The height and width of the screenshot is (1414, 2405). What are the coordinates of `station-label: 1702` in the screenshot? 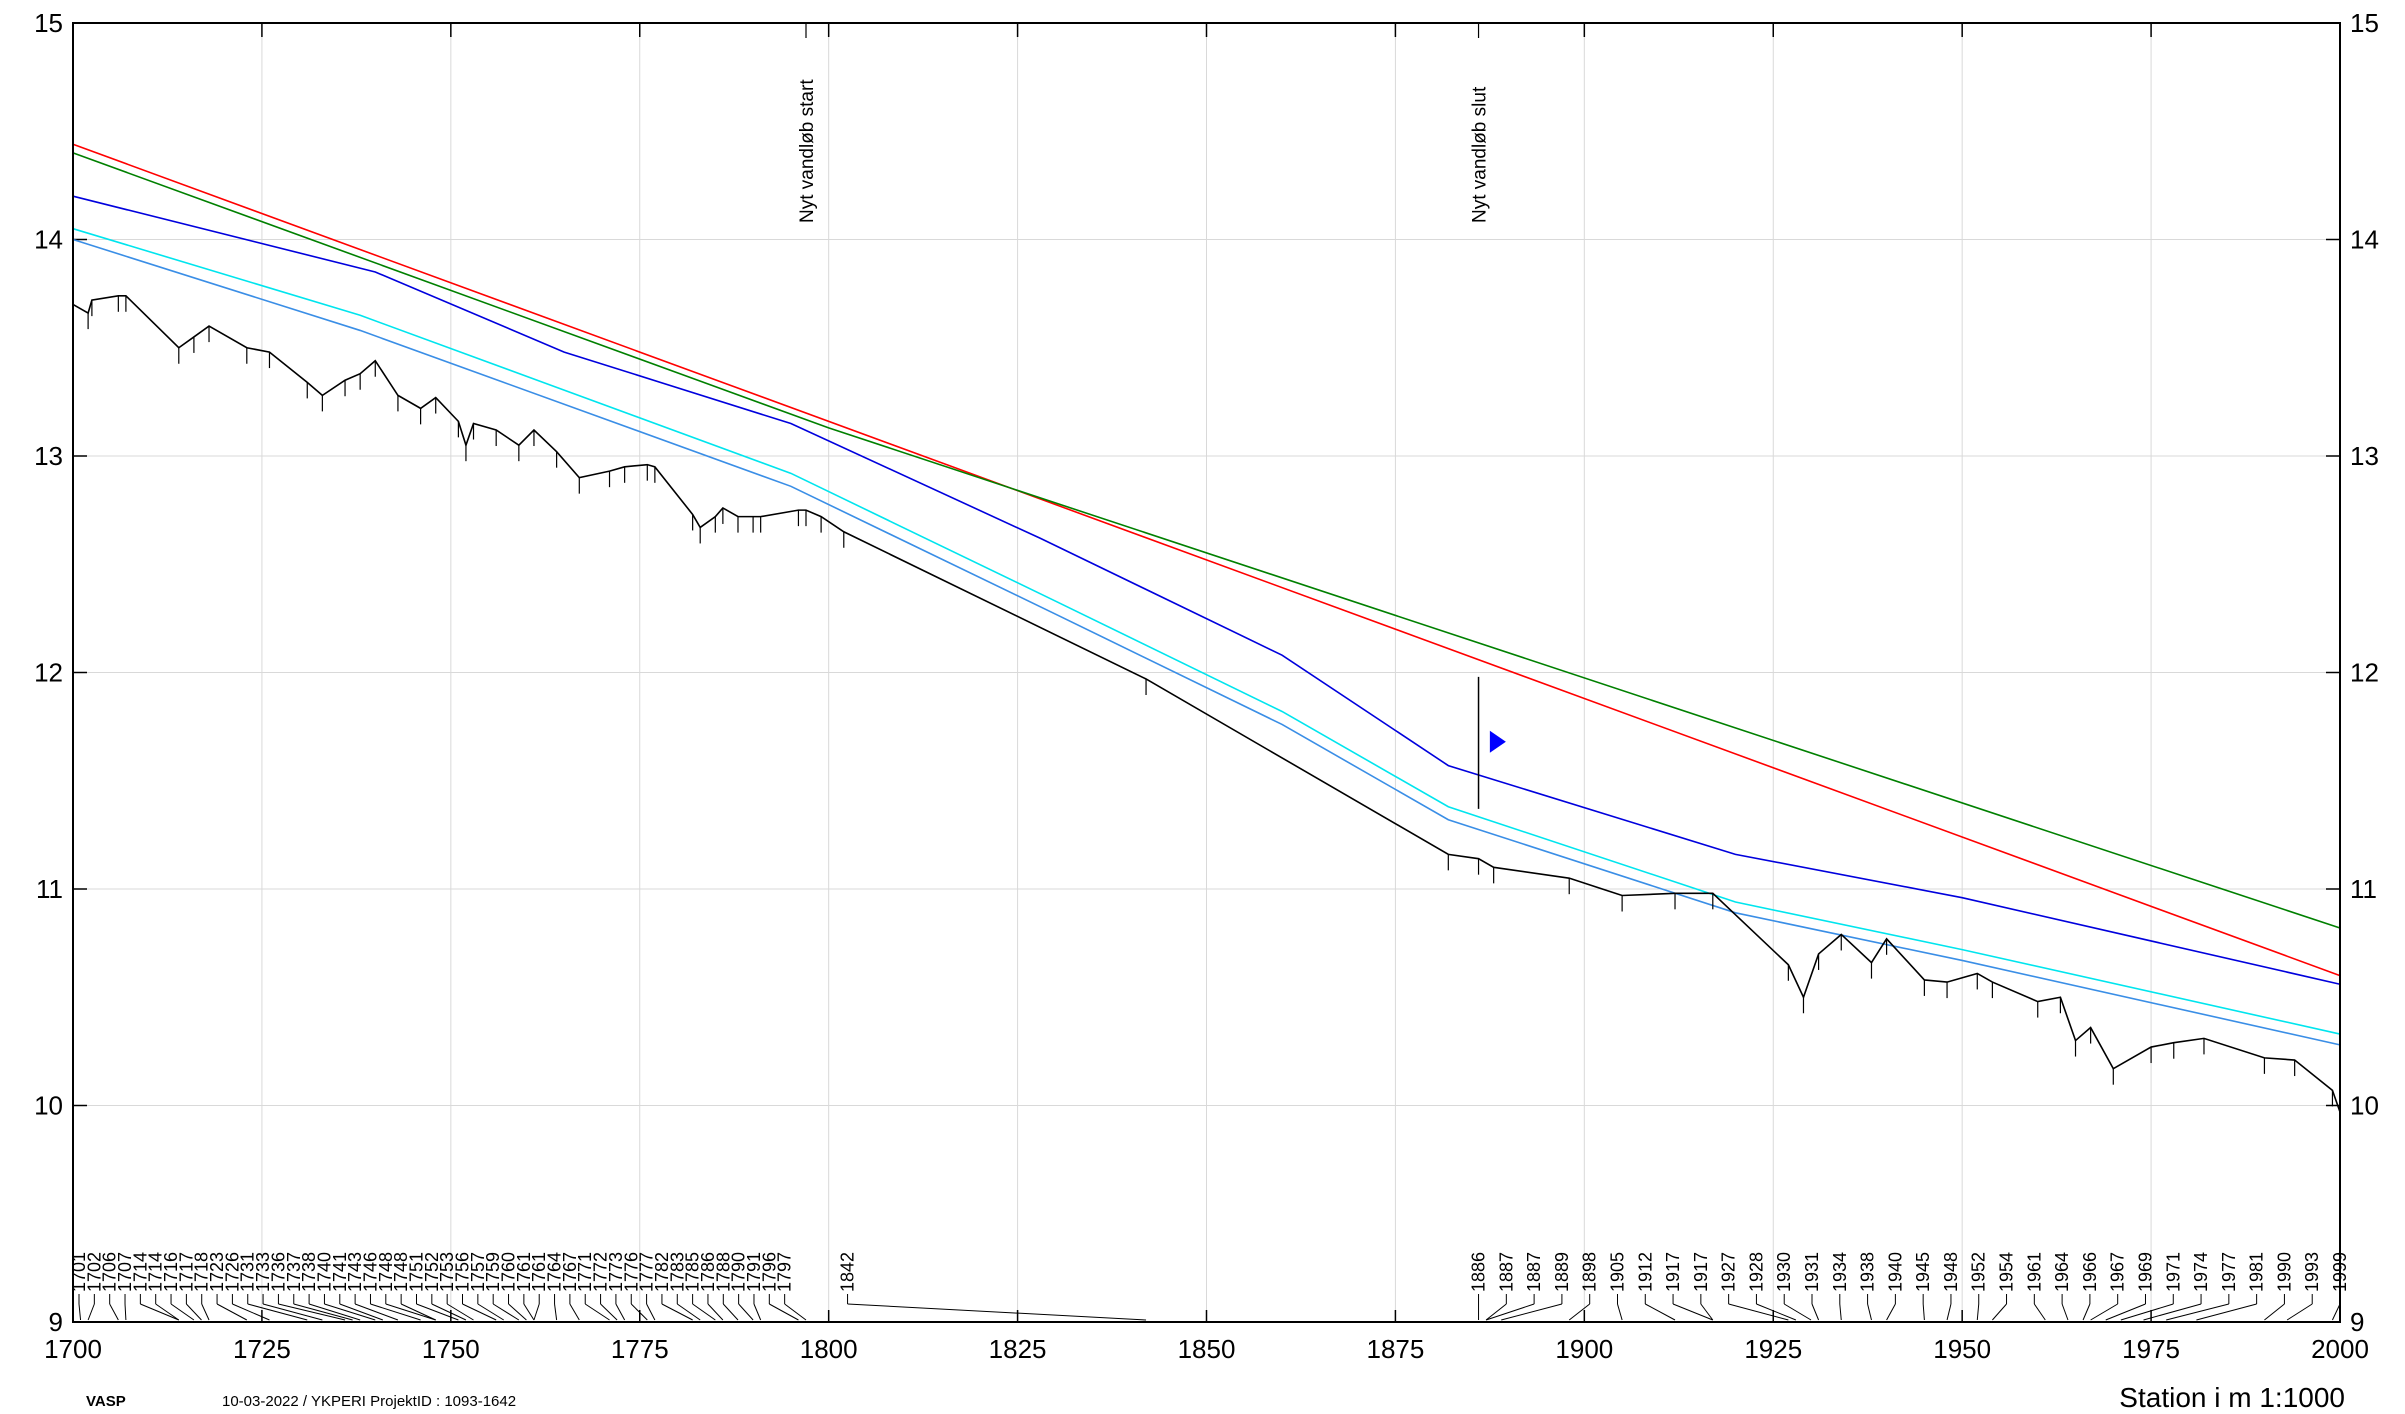 It's located at (94, 1272).